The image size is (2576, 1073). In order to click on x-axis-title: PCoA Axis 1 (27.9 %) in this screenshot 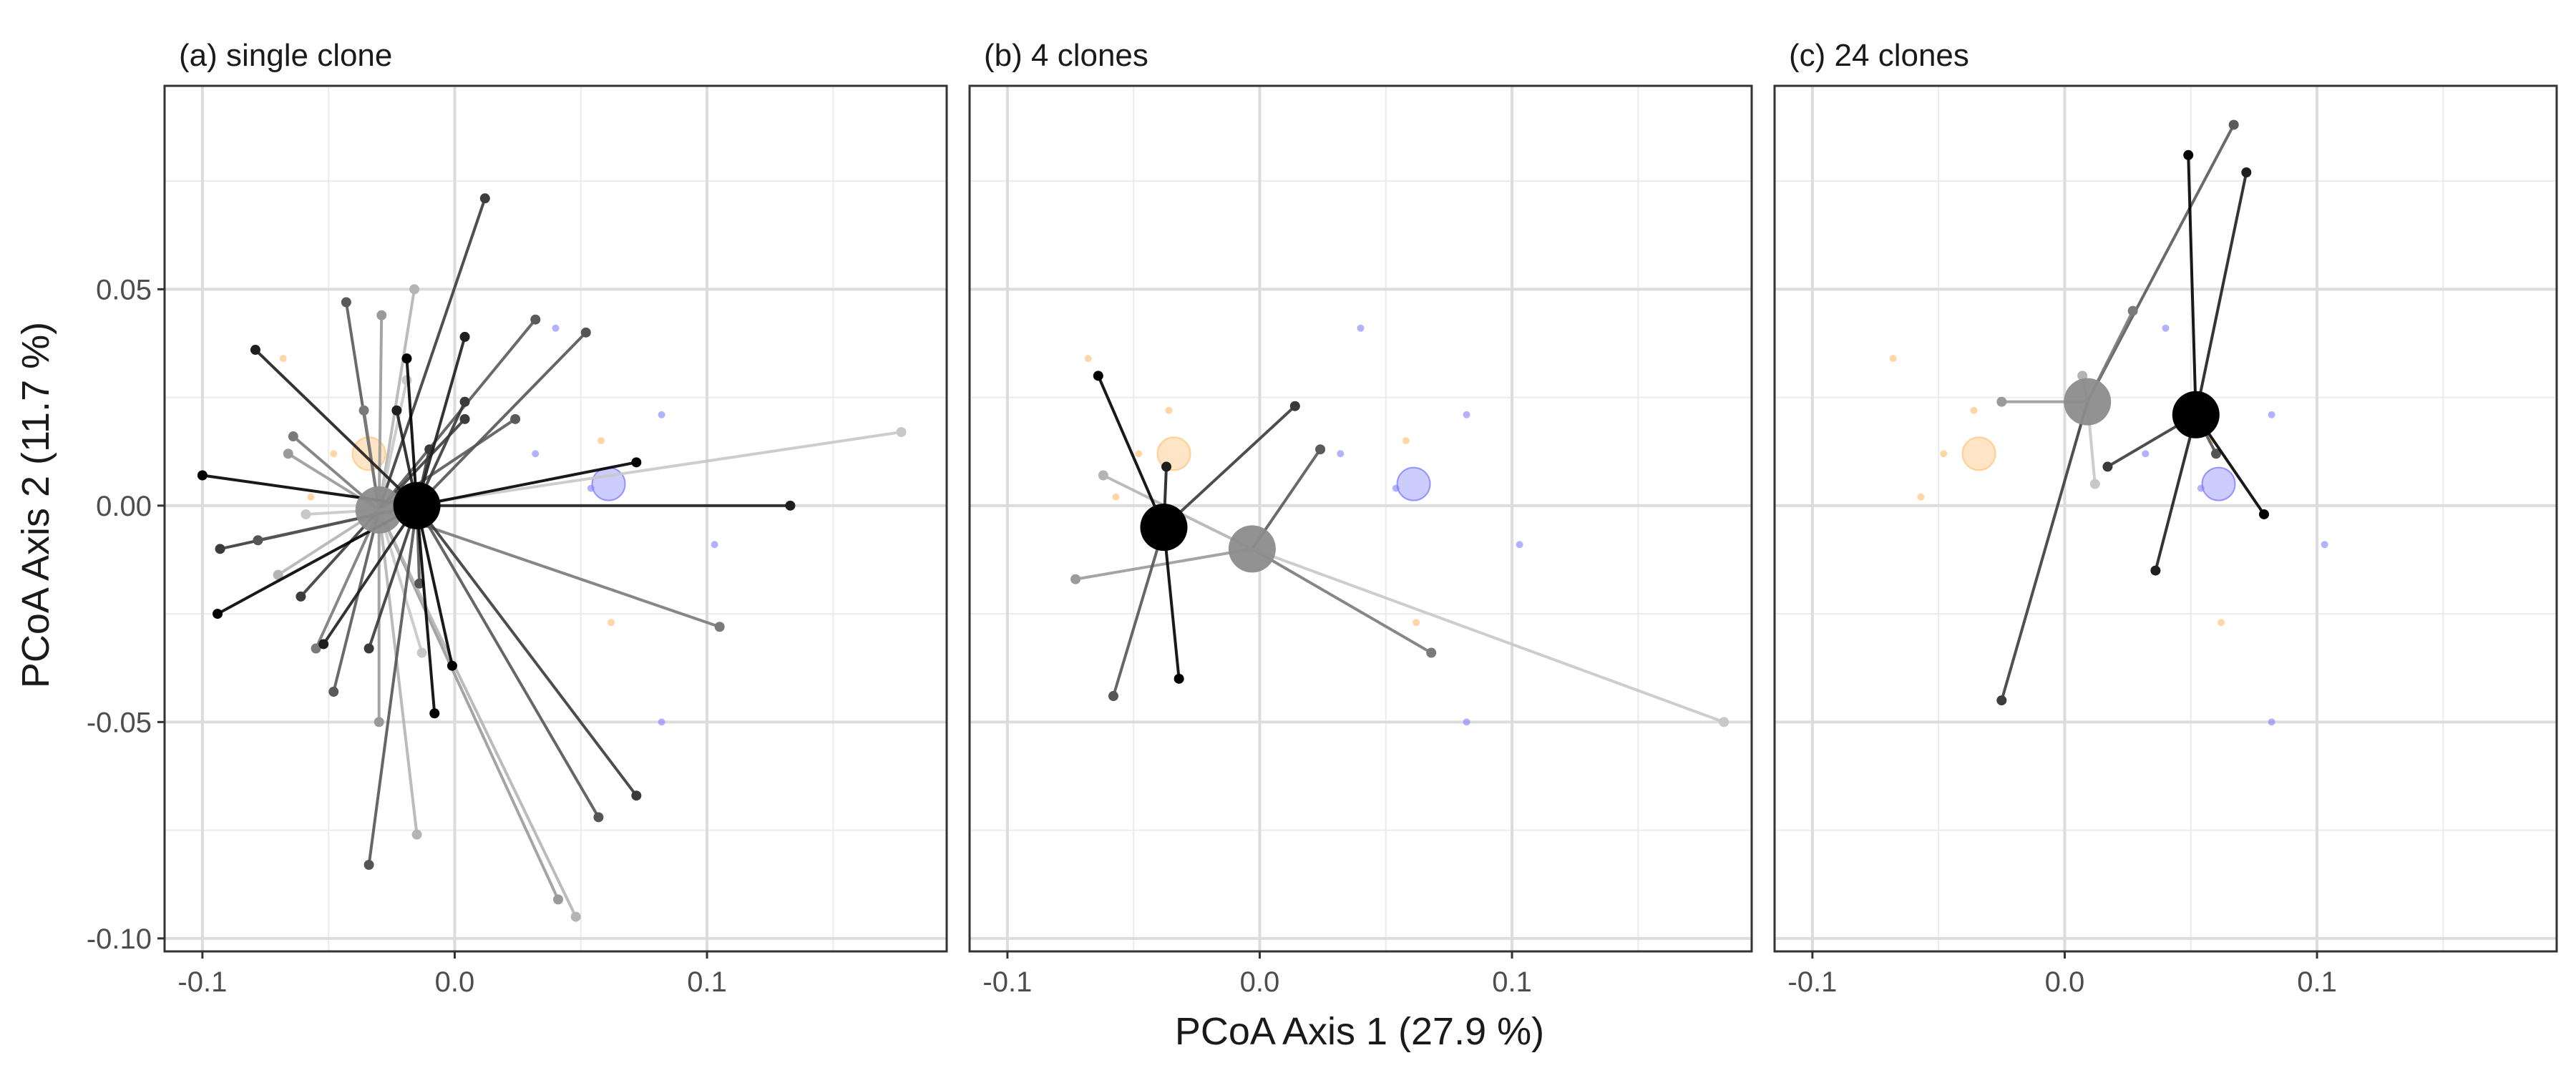, I will do `click(1359, 1031)`.